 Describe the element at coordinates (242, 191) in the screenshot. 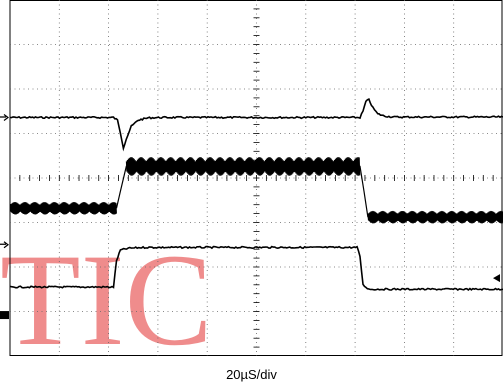

I see `ripple-edge-ch2` at that location.